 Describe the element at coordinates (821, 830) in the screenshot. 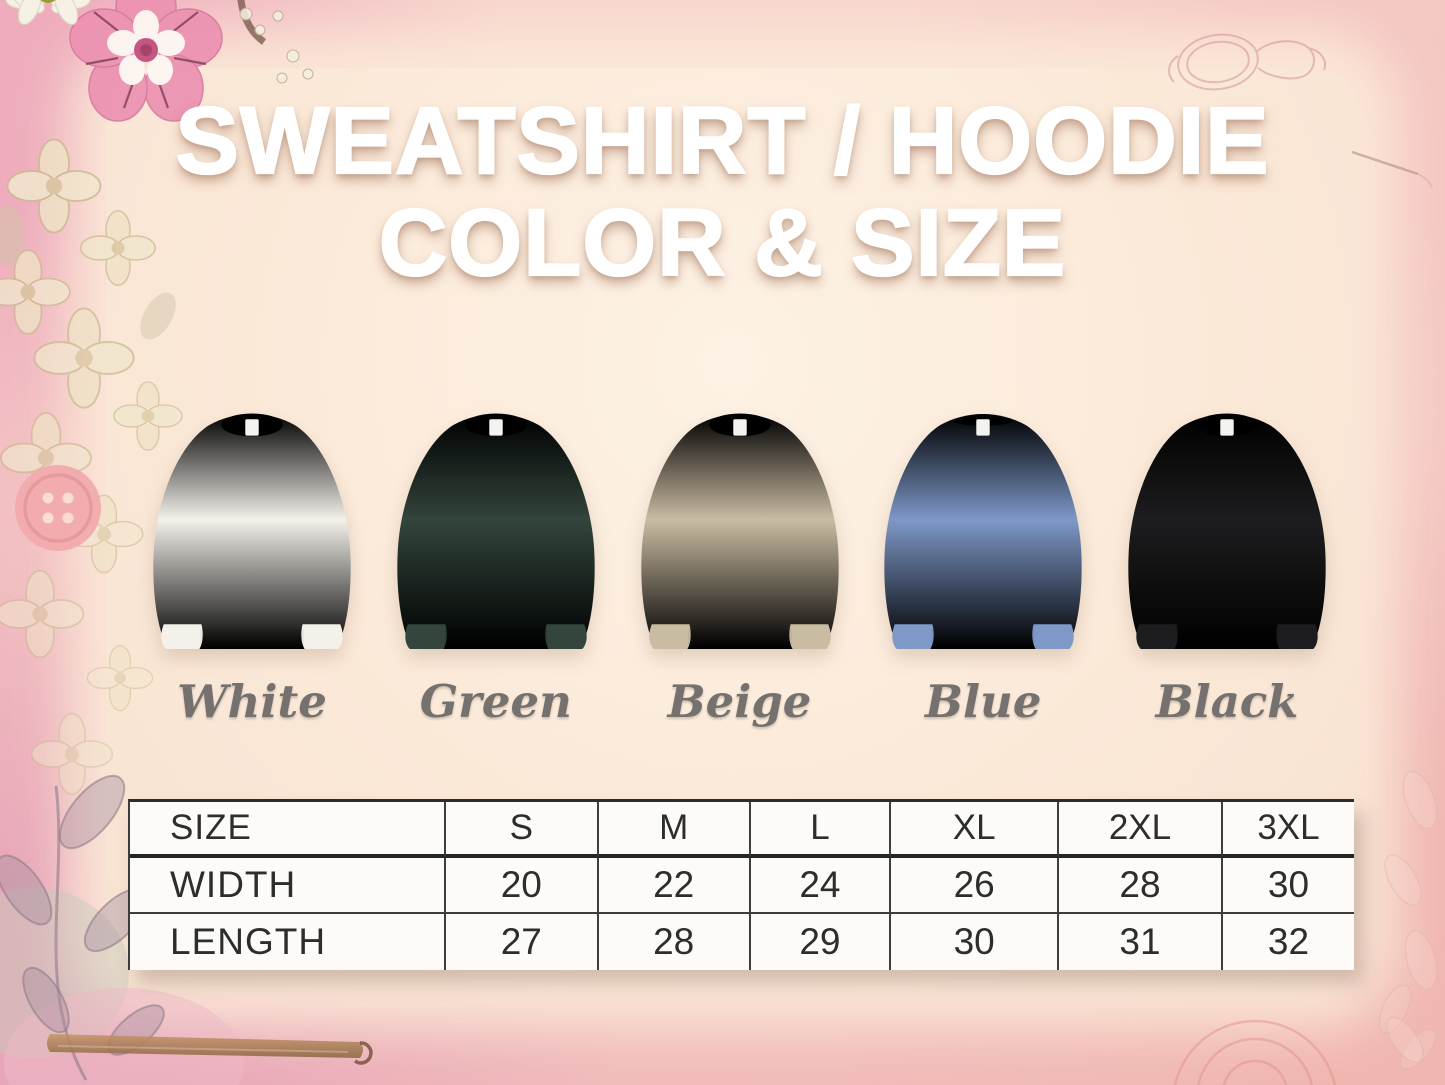

I see `size-table-header-cell: L` at that location.